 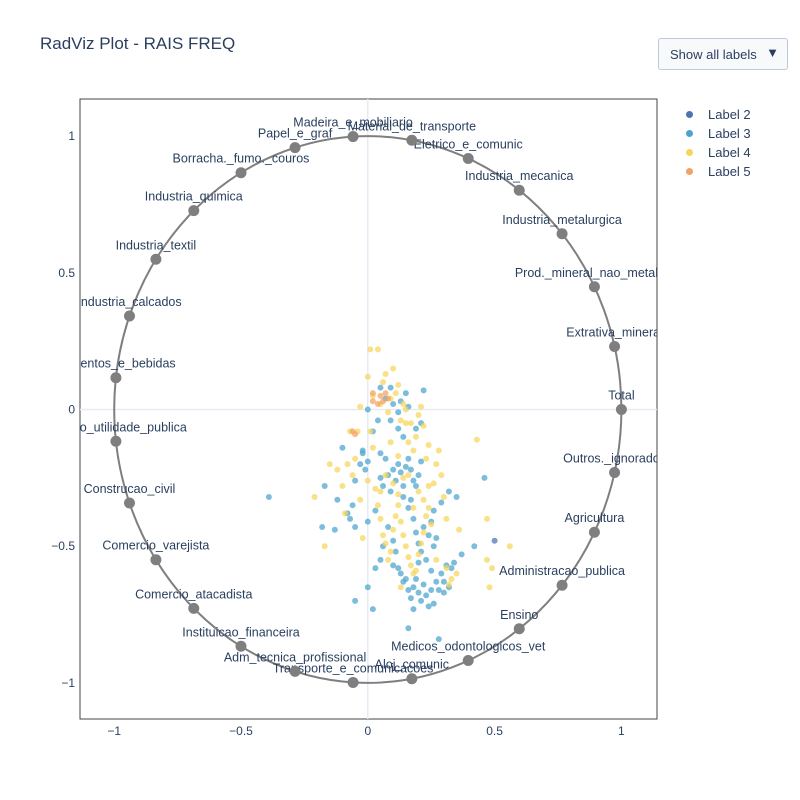 What do you see at coordinates (412, 665) in the screenshot?
I see `anchor-label-21: Aloj_comunic` at bounding box center [412, 665].